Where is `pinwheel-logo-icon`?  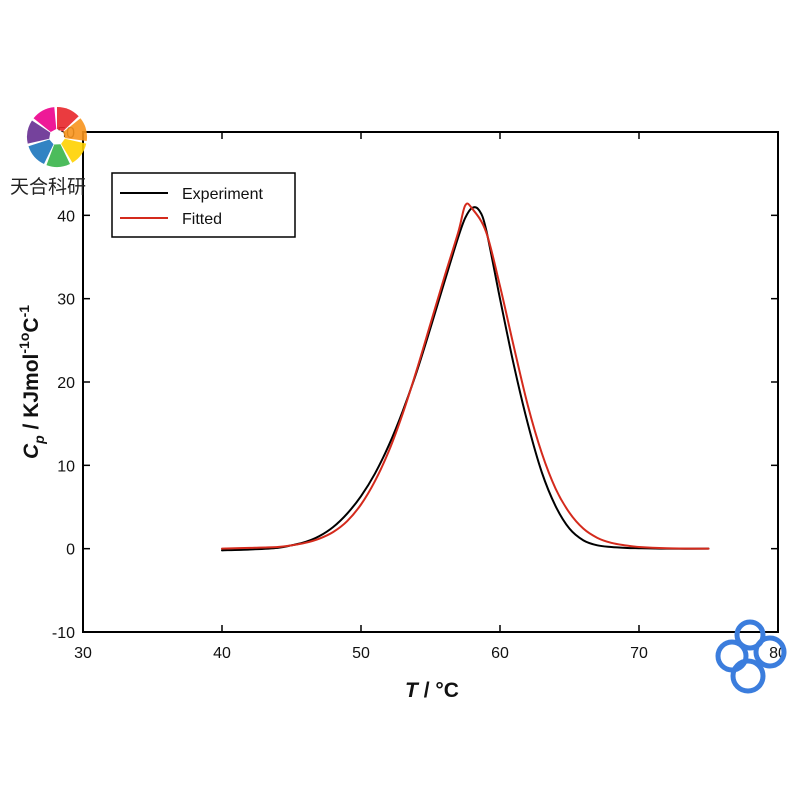 pinwheel-logo-icon is located at coordinates (57, 137).